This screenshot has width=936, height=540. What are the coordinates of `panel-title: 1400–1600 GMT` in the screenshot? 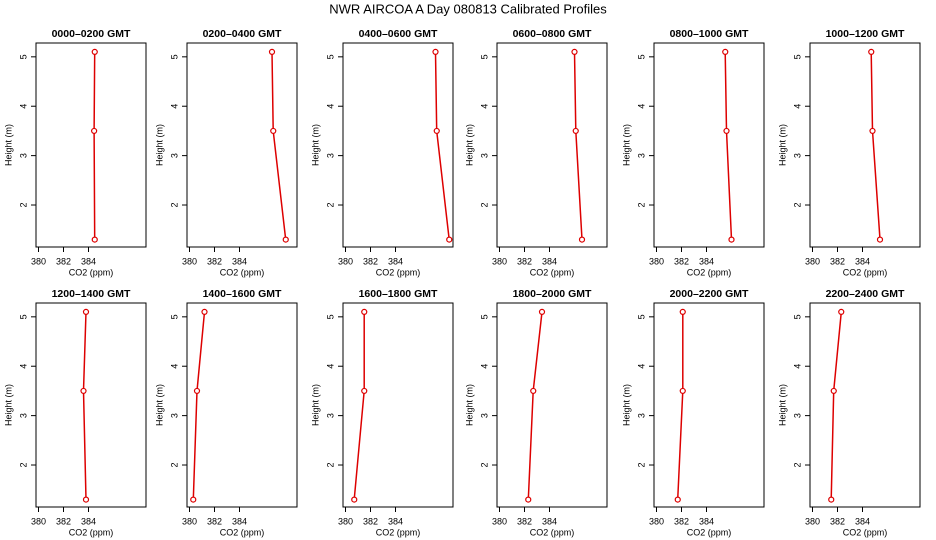 It's located at (242, 294).